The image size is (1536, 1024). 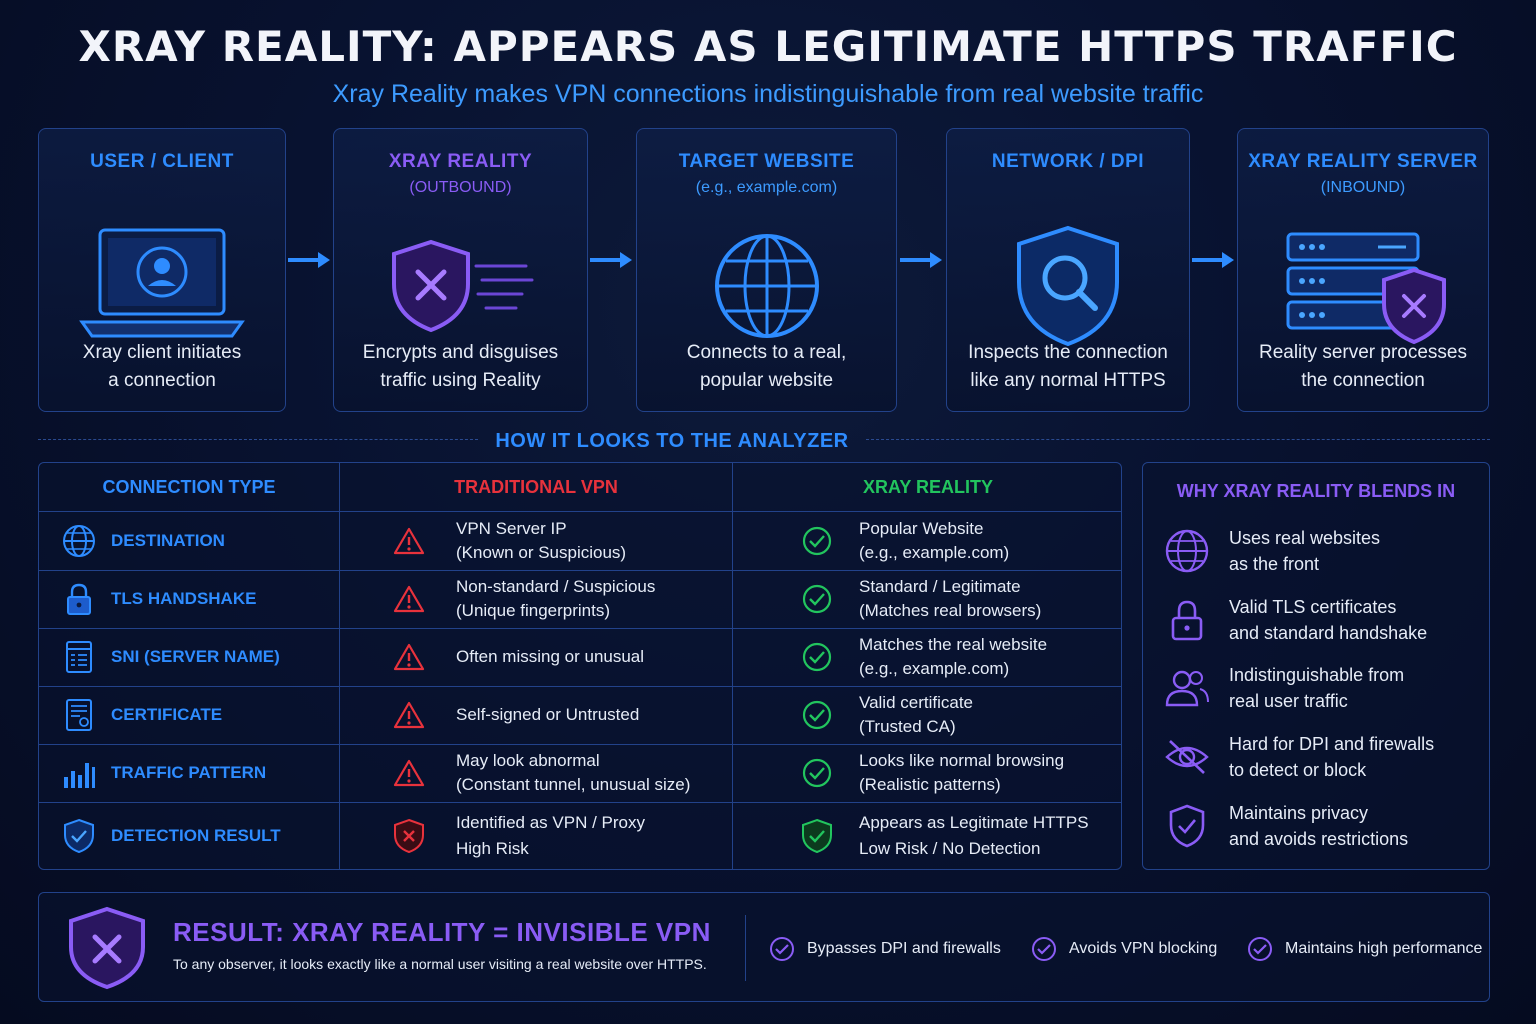 What do you see at coordinates (550, 835) in the screenshot?
I see `vpn-cell: Identified as VPN / Proxy High Risk` at bounding box center [550, 835].